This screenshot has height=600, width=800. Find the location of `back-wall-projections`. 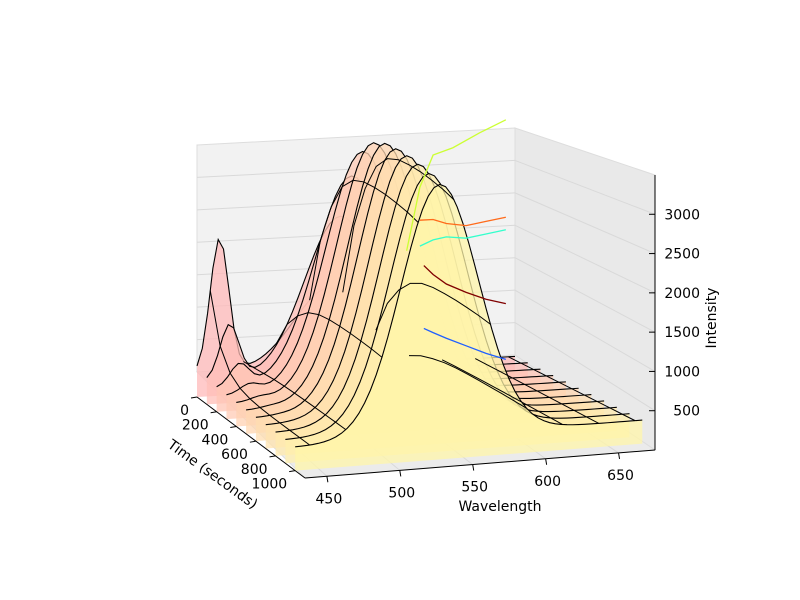

back-wall-projections is located at coordinates (456, 240).